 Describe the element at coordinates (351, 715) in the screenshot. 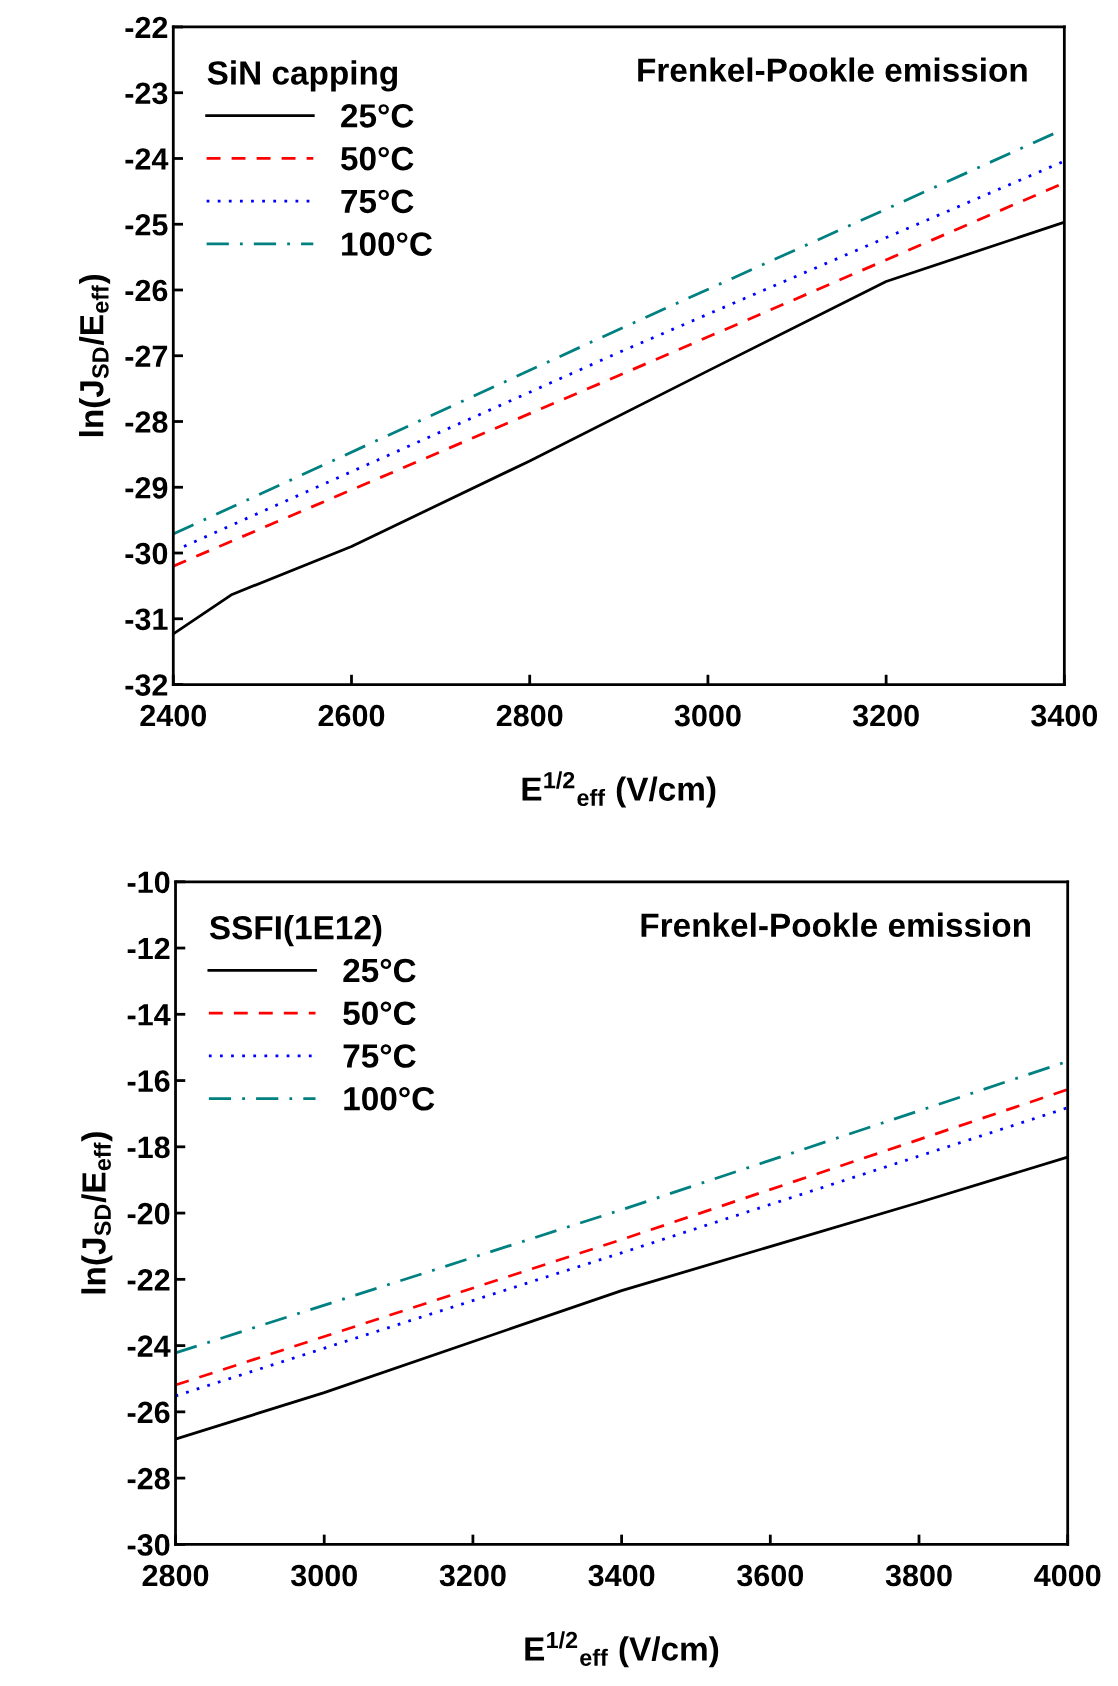

I see `x-tick-label: 2600` at that location.